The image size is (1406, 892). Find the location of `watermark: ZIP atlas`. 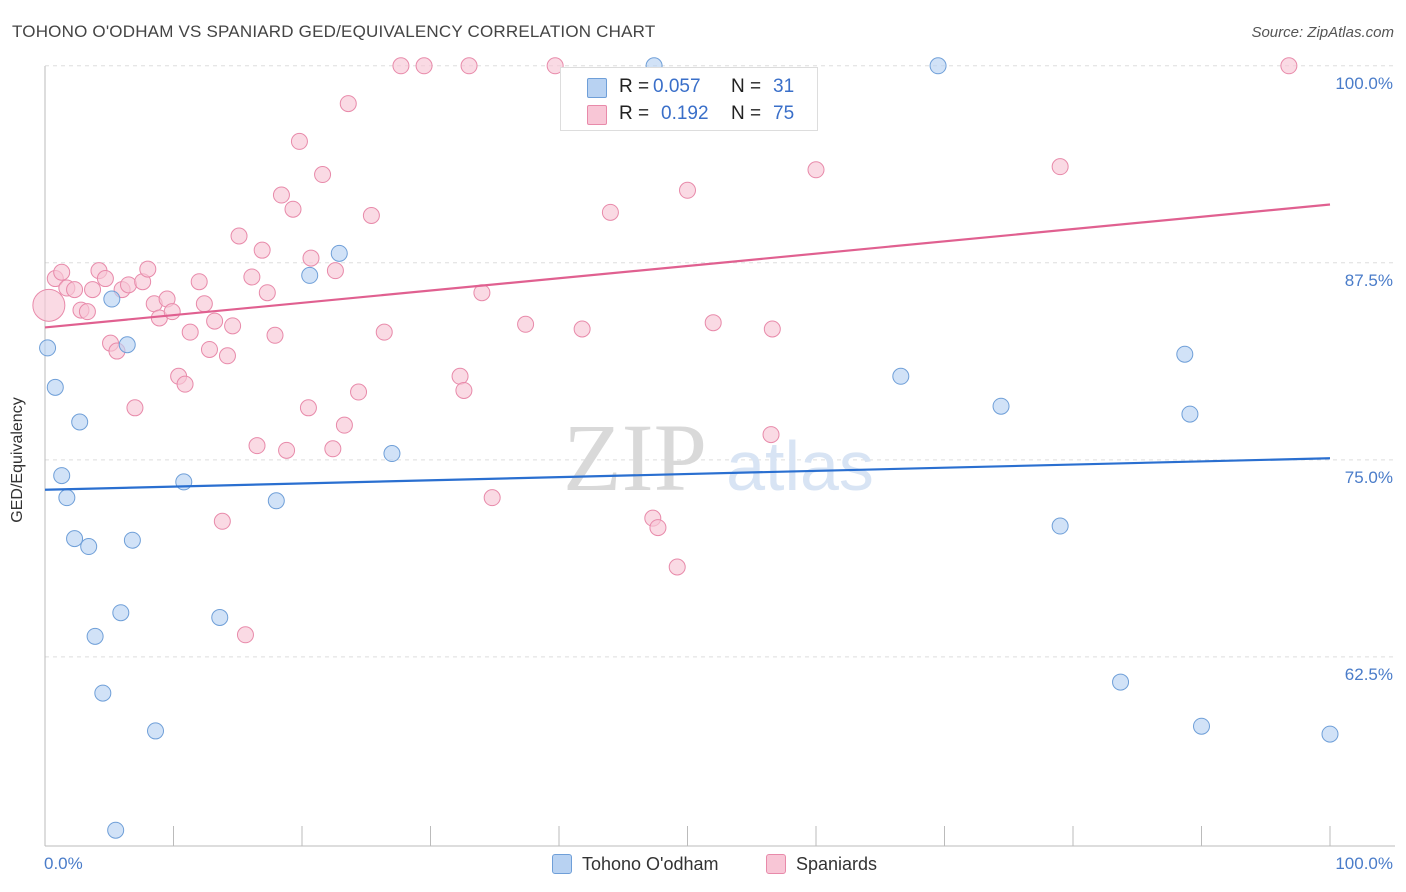

watermark: ZIP atlas is located at coordinates (718, 457).